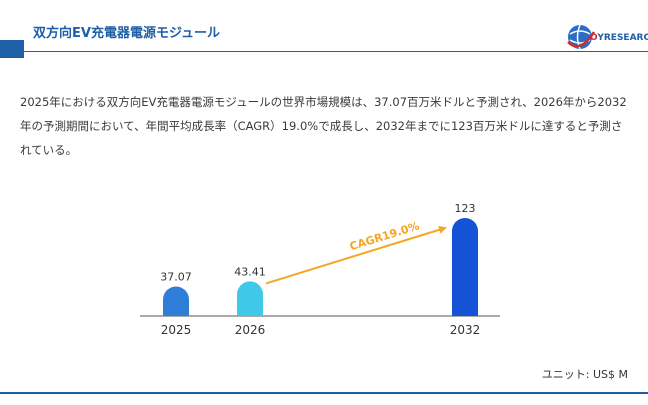 This screenshot has width=648, height=405. I want to click on cagr-arrow, so click(356, 255).